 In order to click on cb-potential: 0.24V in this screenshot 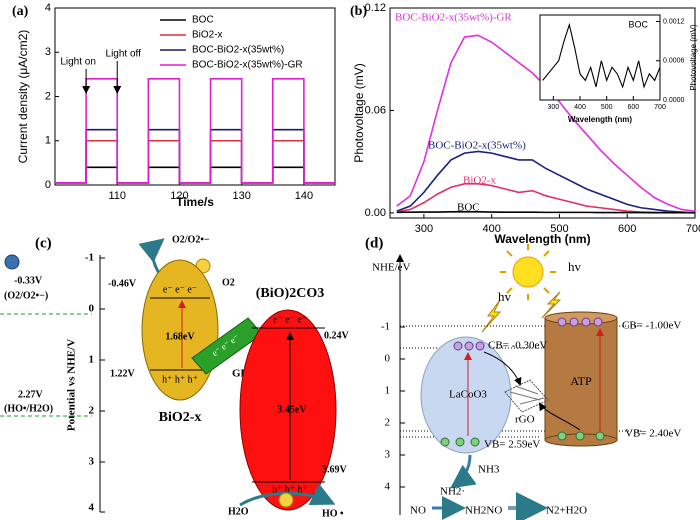, I will do `click(337, 335)`.